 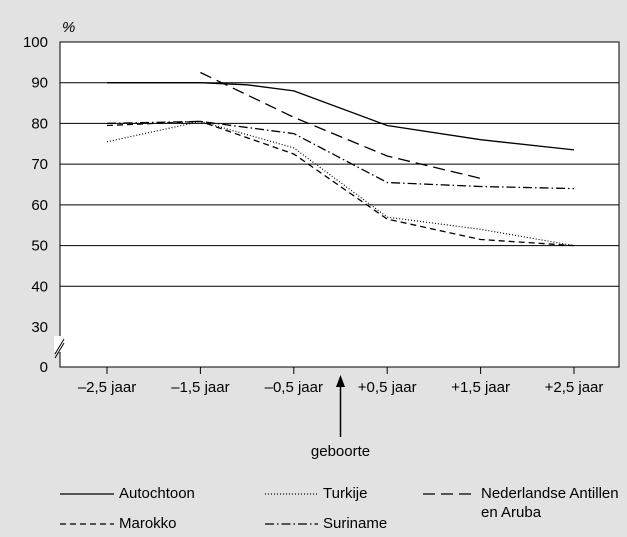 What do you see at coordinates (340, 381) in the screenshot?
I see `birth-arrowhead` at bounding box center [340, 381].